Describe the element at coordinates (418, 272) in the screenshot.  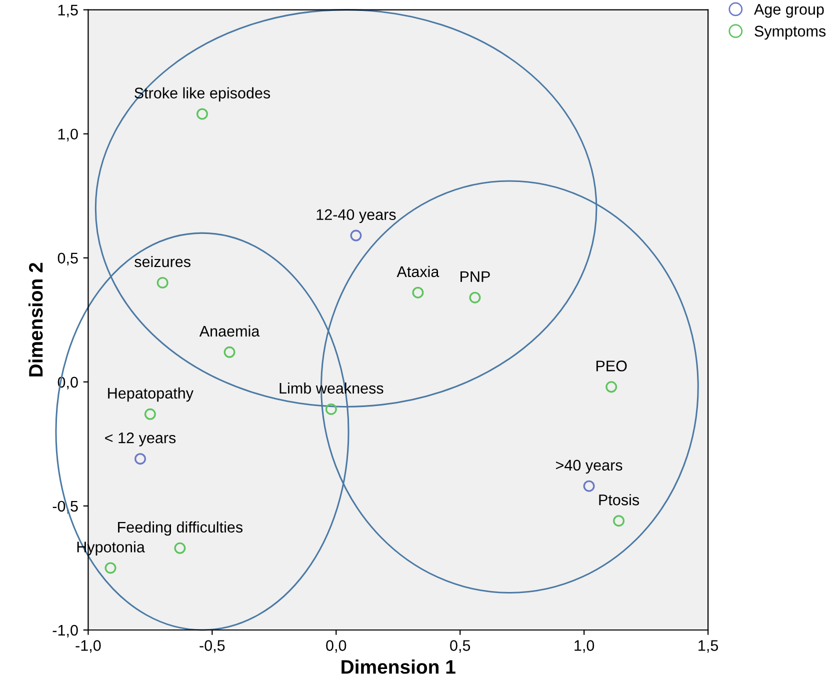
I see `annotation: Ataxia` at that location.